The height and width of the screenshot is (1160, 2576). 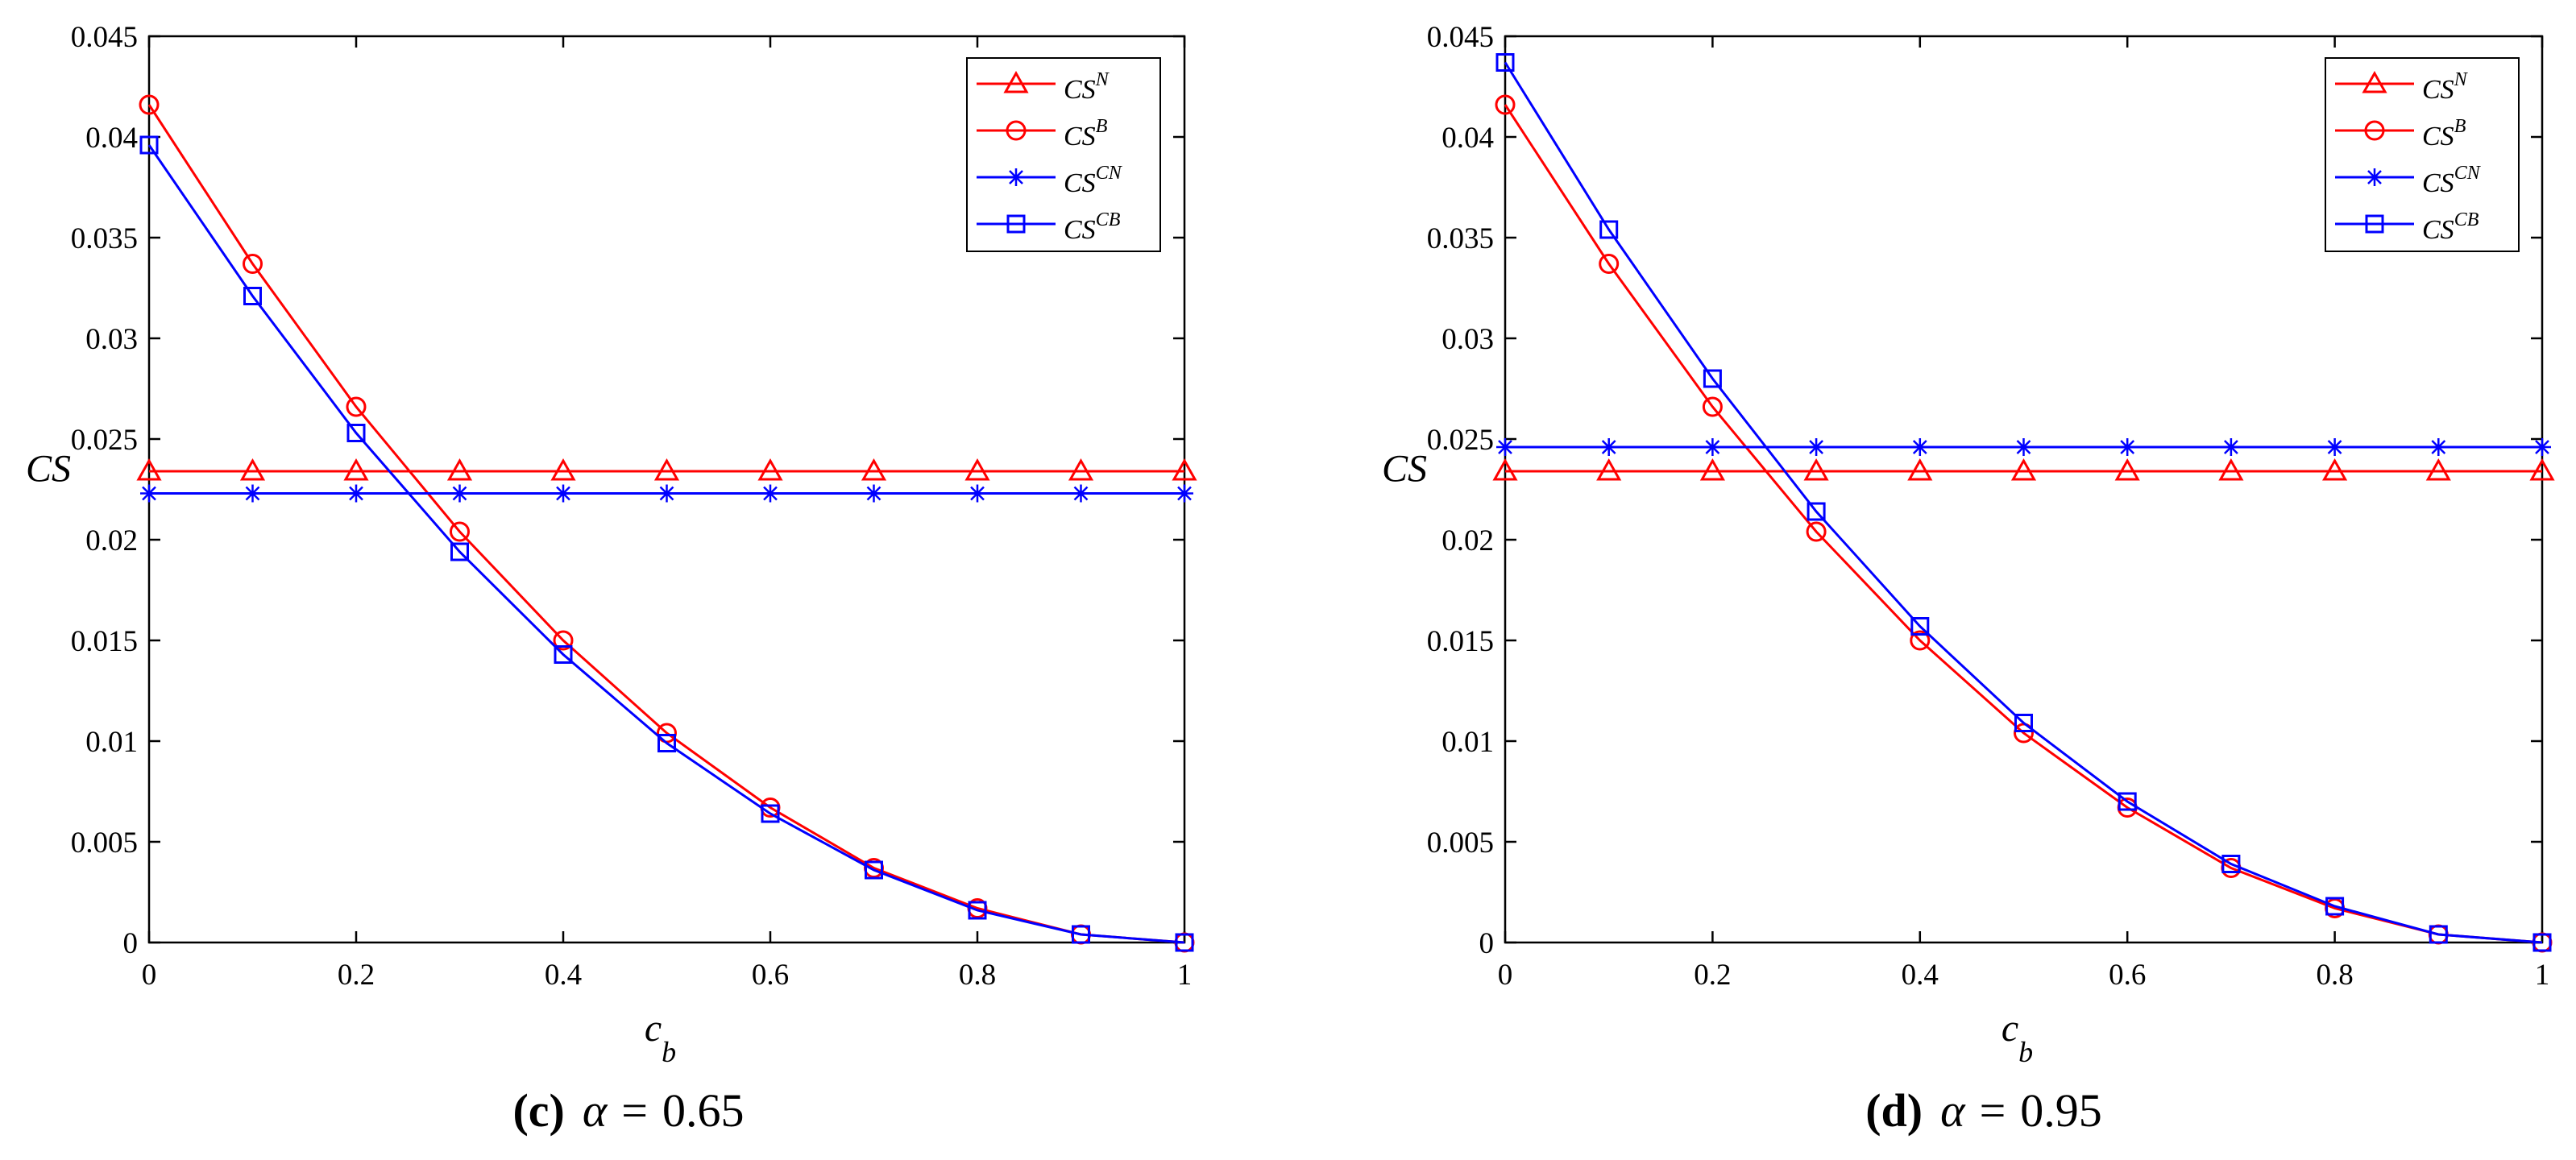 I want to click on legend-item: CSB, so click(x=2400, y=133).